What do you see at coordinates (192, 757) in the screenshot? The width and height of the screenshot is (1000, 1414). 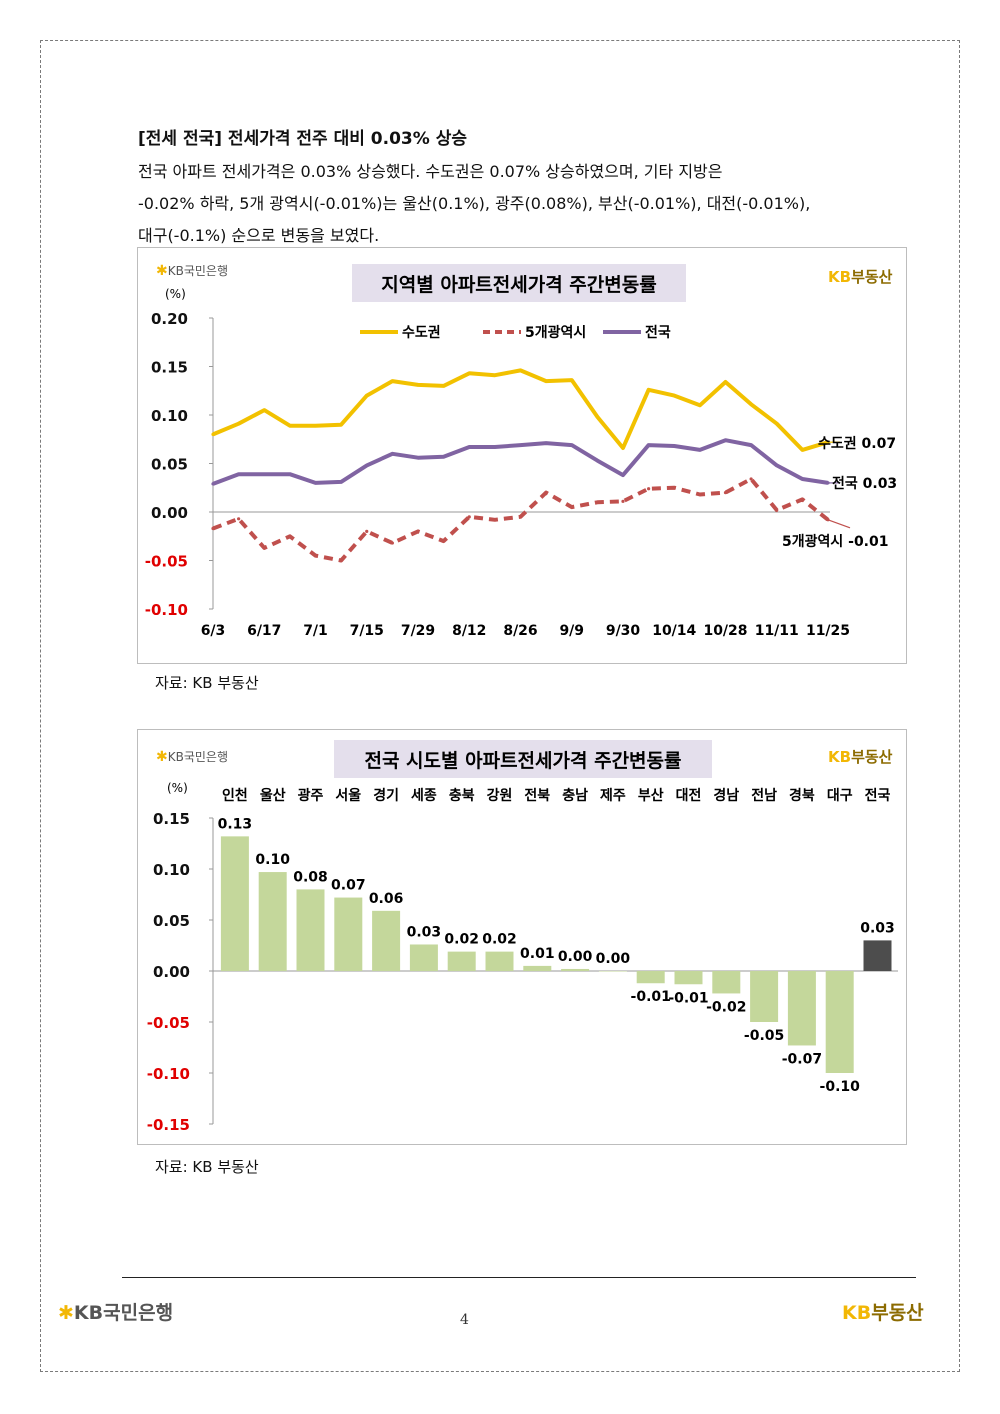 I see `kb-bank-logo: ✱KB국민은행` at bounding box center [192, 757].